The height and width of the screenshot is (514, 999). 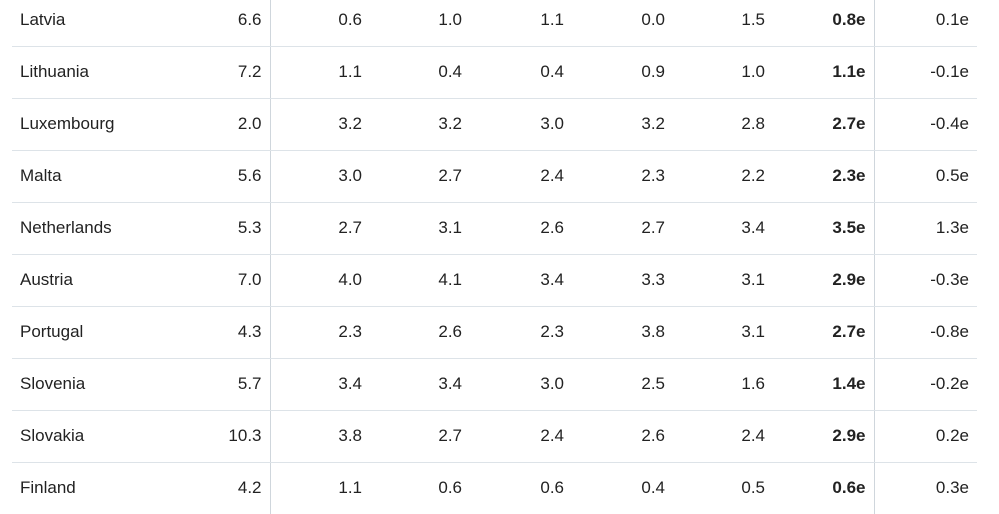 What do you see at coordinates (223, 436) in the screenshot?
I see `value-cell: 10.3` at bounding box center [223, 436].